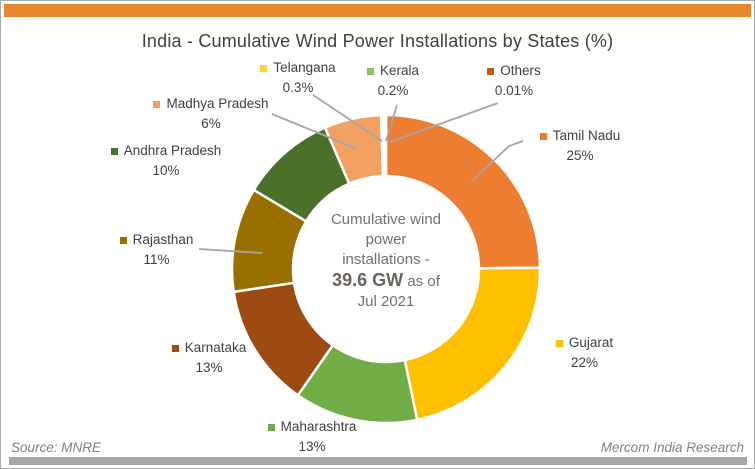  I want to click on leader-line-rajasthan, so click(230, 251).